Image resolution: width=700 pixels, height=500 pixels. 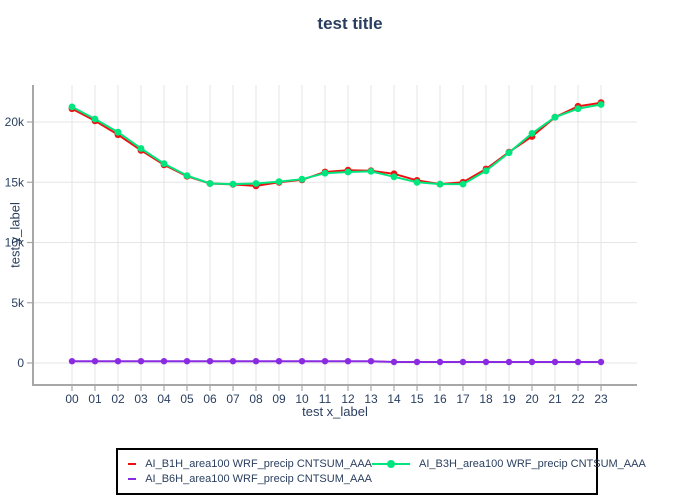 I want to click on x-tick-label: 18, so click(x=486, y=399).